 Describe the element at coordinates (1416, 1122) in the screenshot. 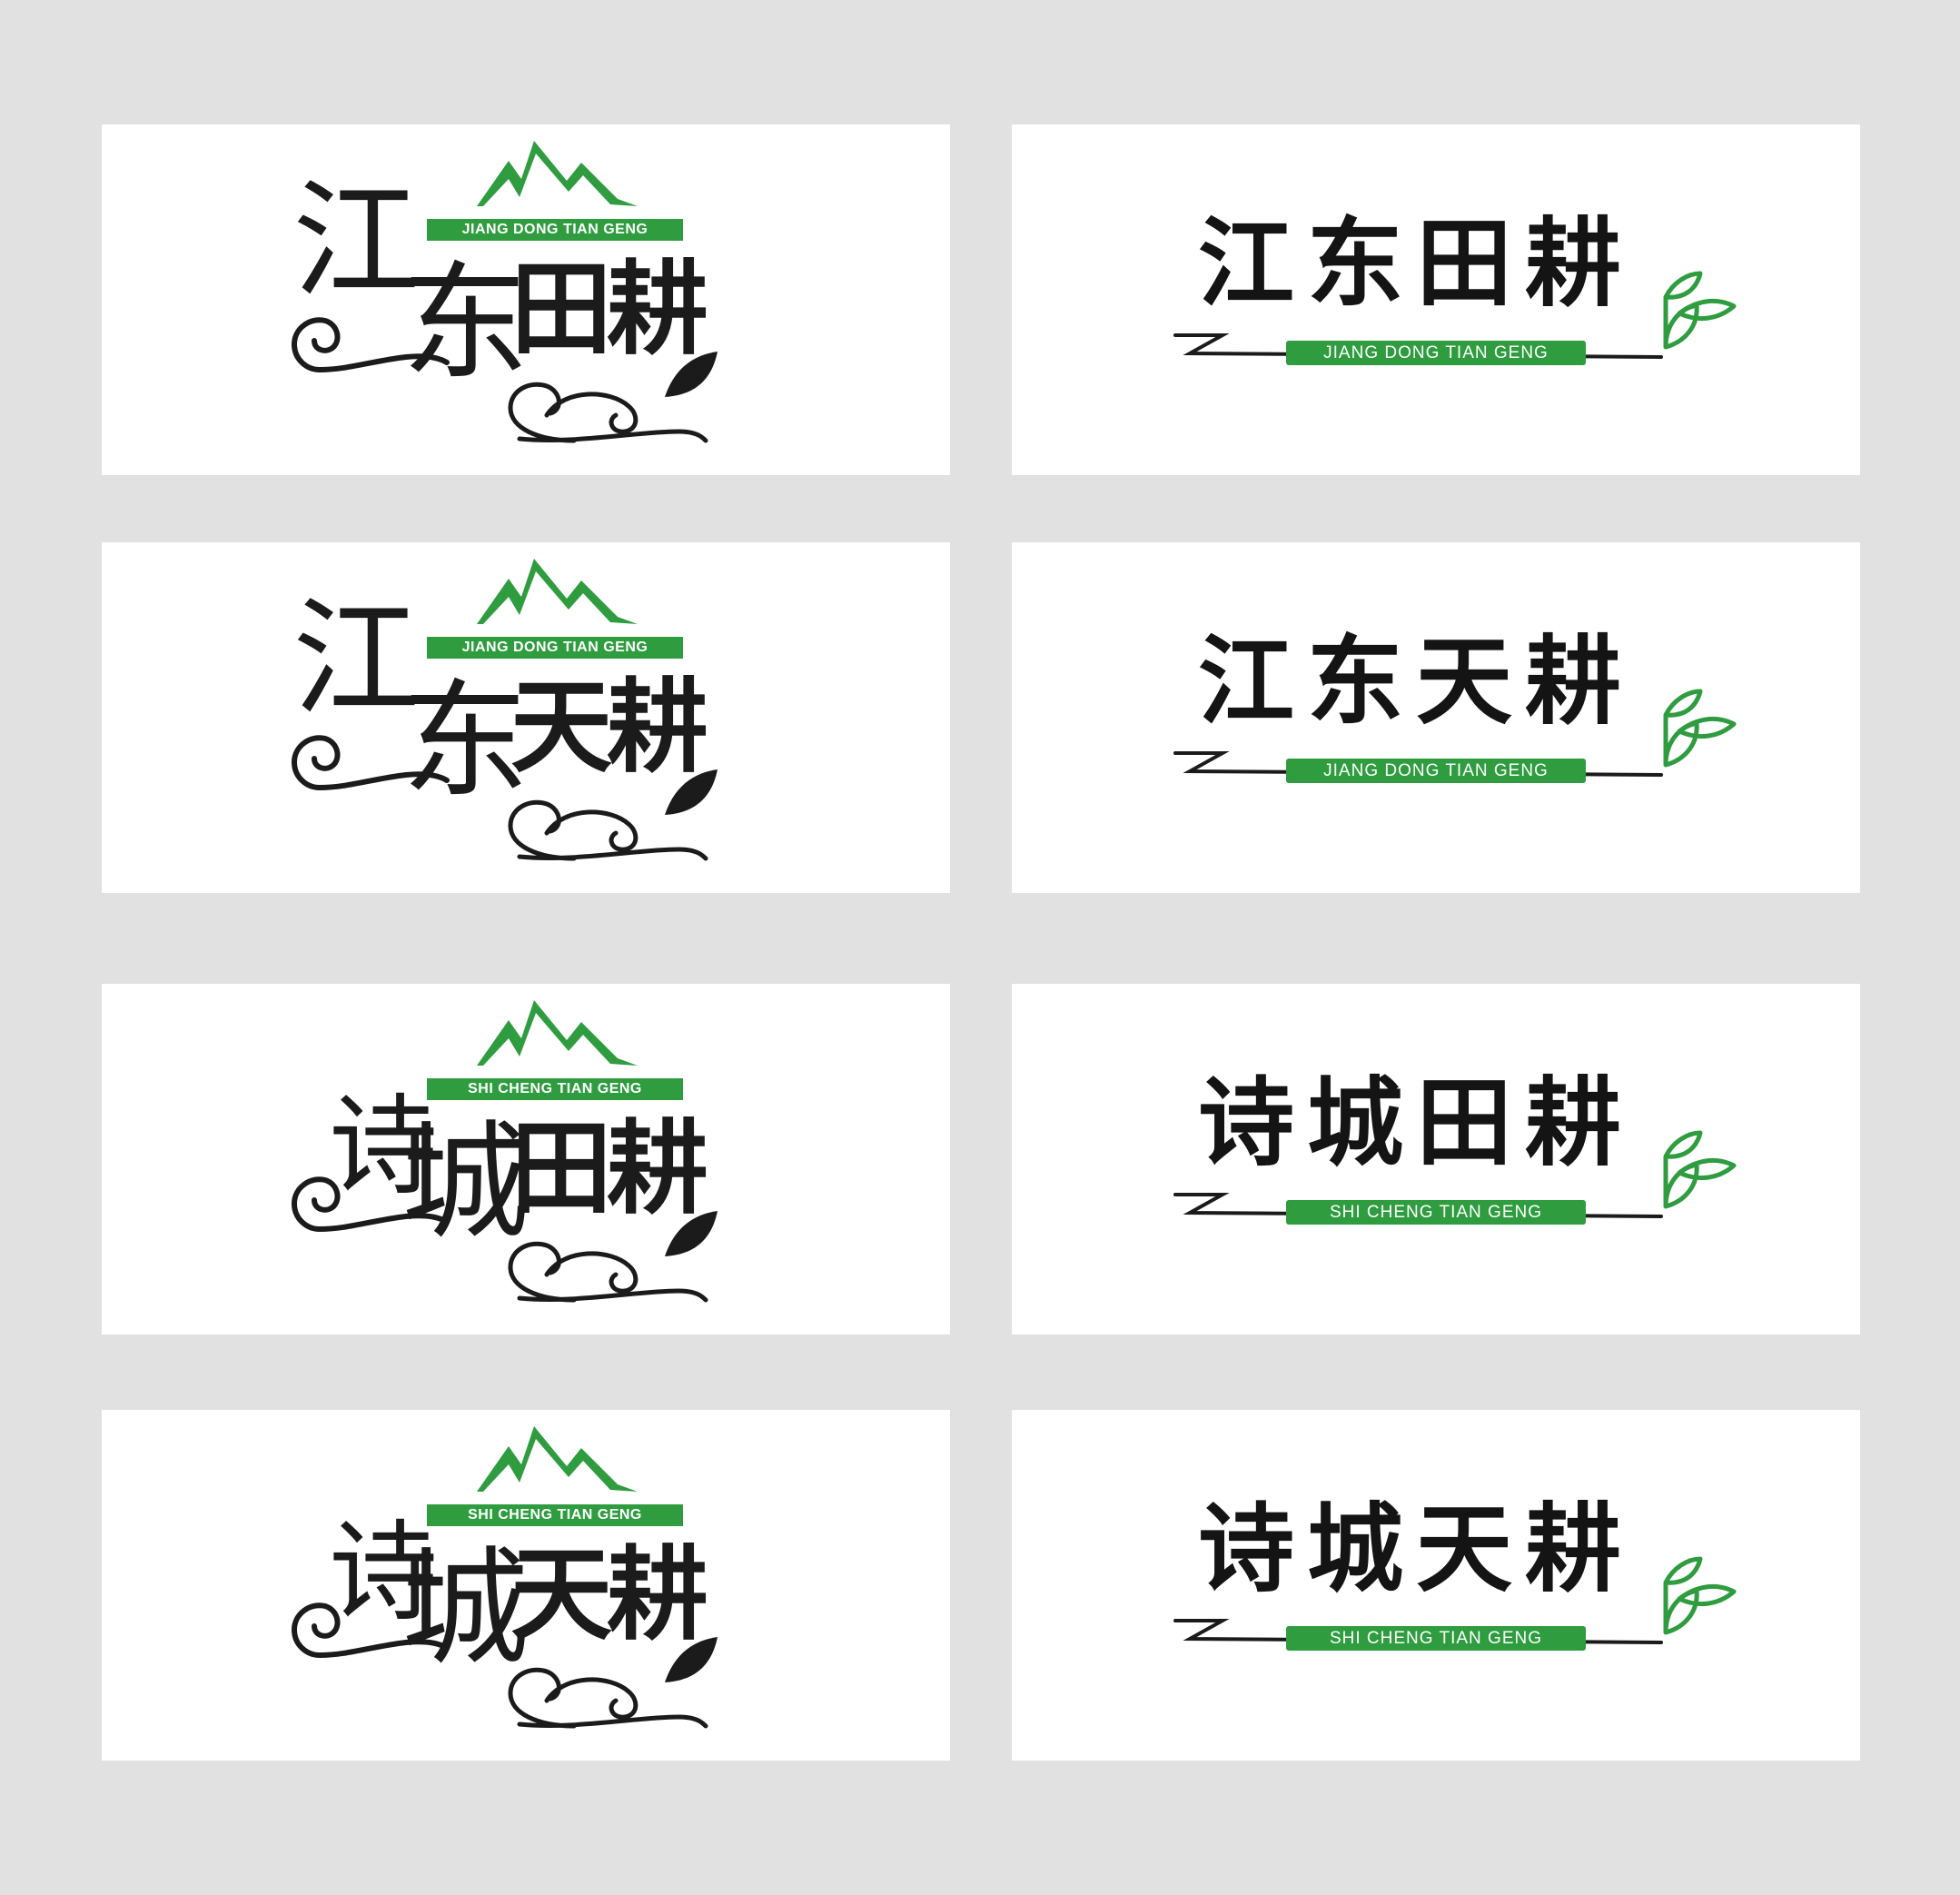

I see `logo-name: 诗城田耕` at that location.